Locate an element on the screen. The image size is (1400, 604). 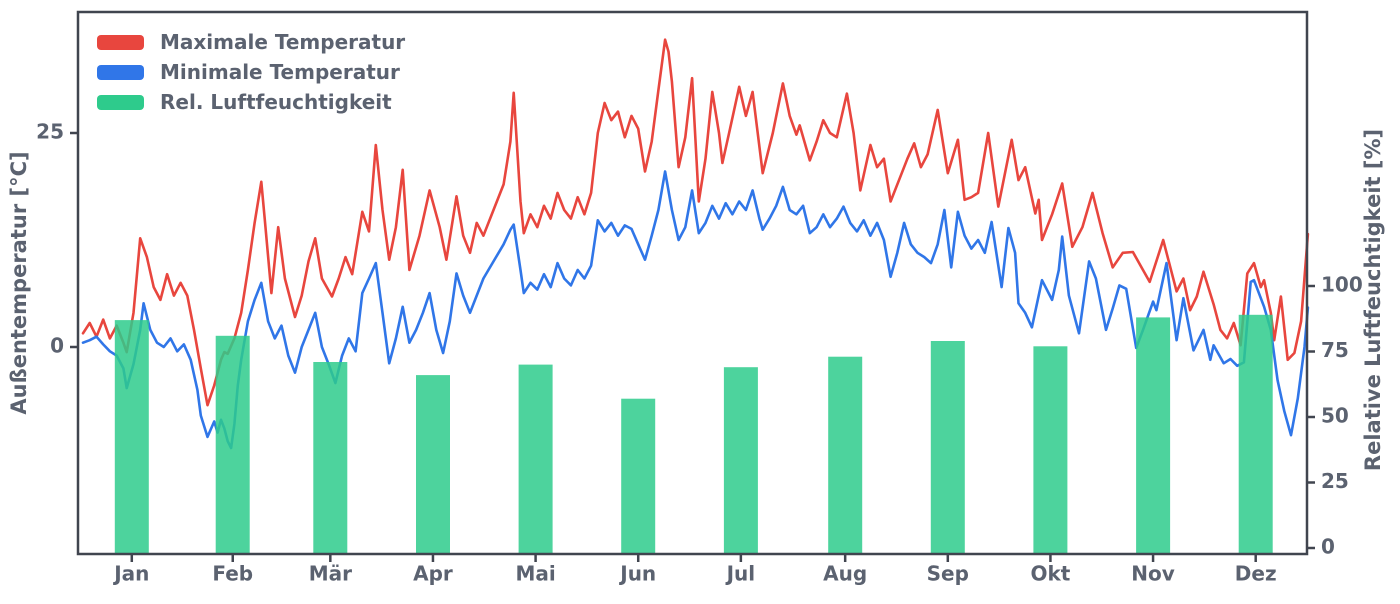
x-tick-label: Apr is located at coordinates (433, 574).